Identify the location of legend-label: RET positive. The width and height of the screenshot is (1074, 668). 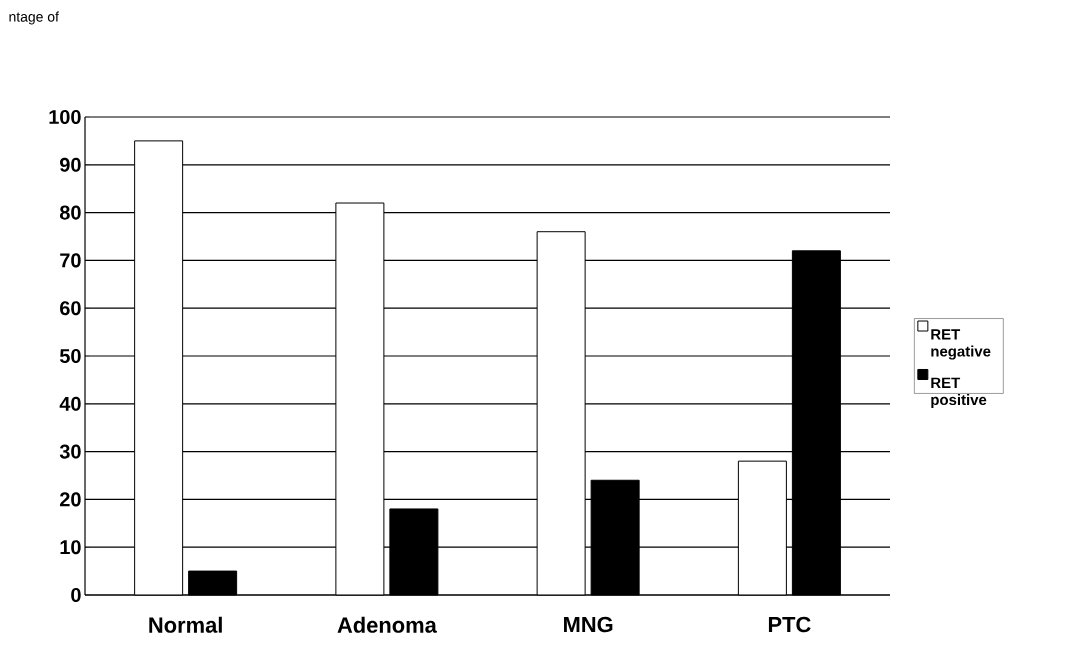
(959, 392).